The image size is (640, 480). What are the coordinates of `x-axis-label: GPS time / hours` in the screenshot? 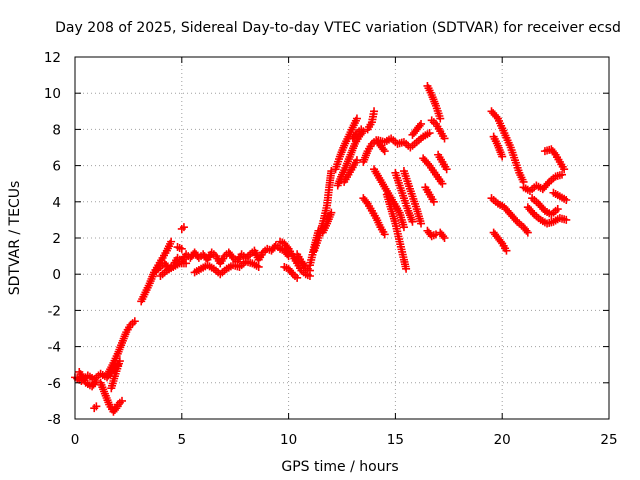 It's located at (339, 467).